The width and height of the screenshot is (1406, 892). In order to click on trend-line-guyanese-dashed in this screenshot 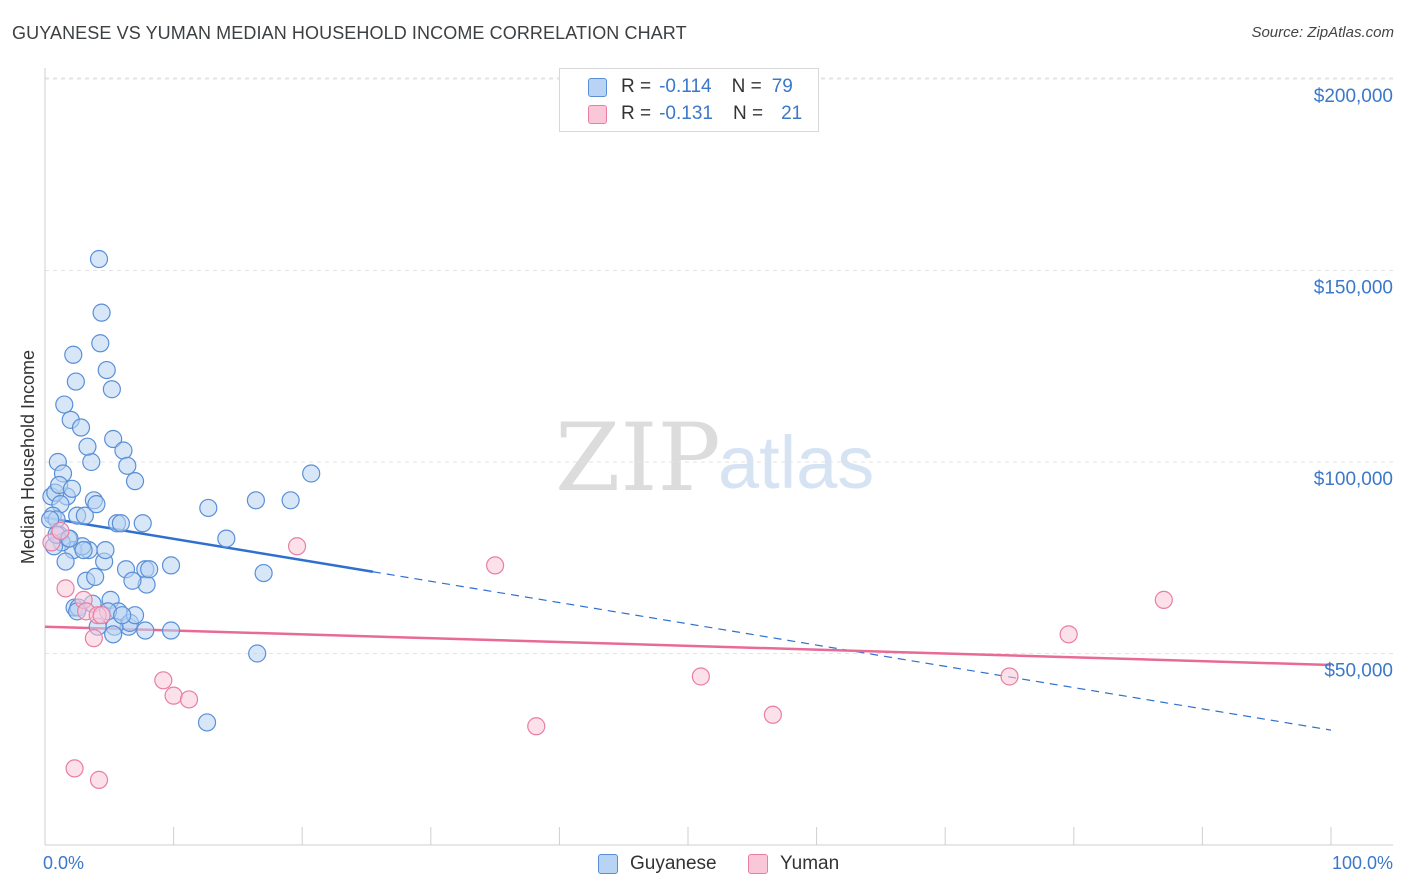, I will do `click(852, 651)`.